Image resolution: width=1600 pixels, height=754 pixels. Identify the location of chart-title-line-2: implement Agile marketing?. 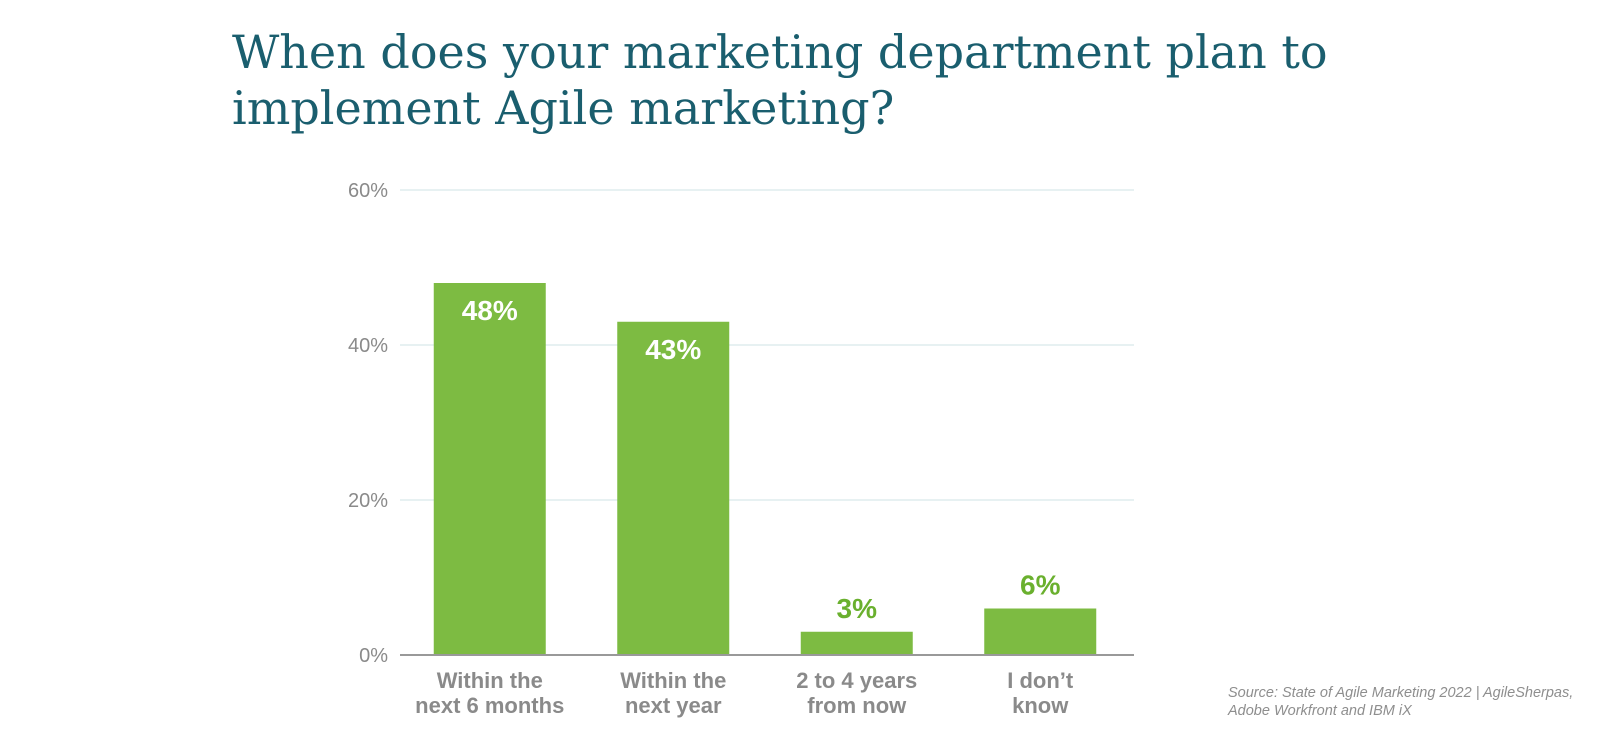
(563, 108).